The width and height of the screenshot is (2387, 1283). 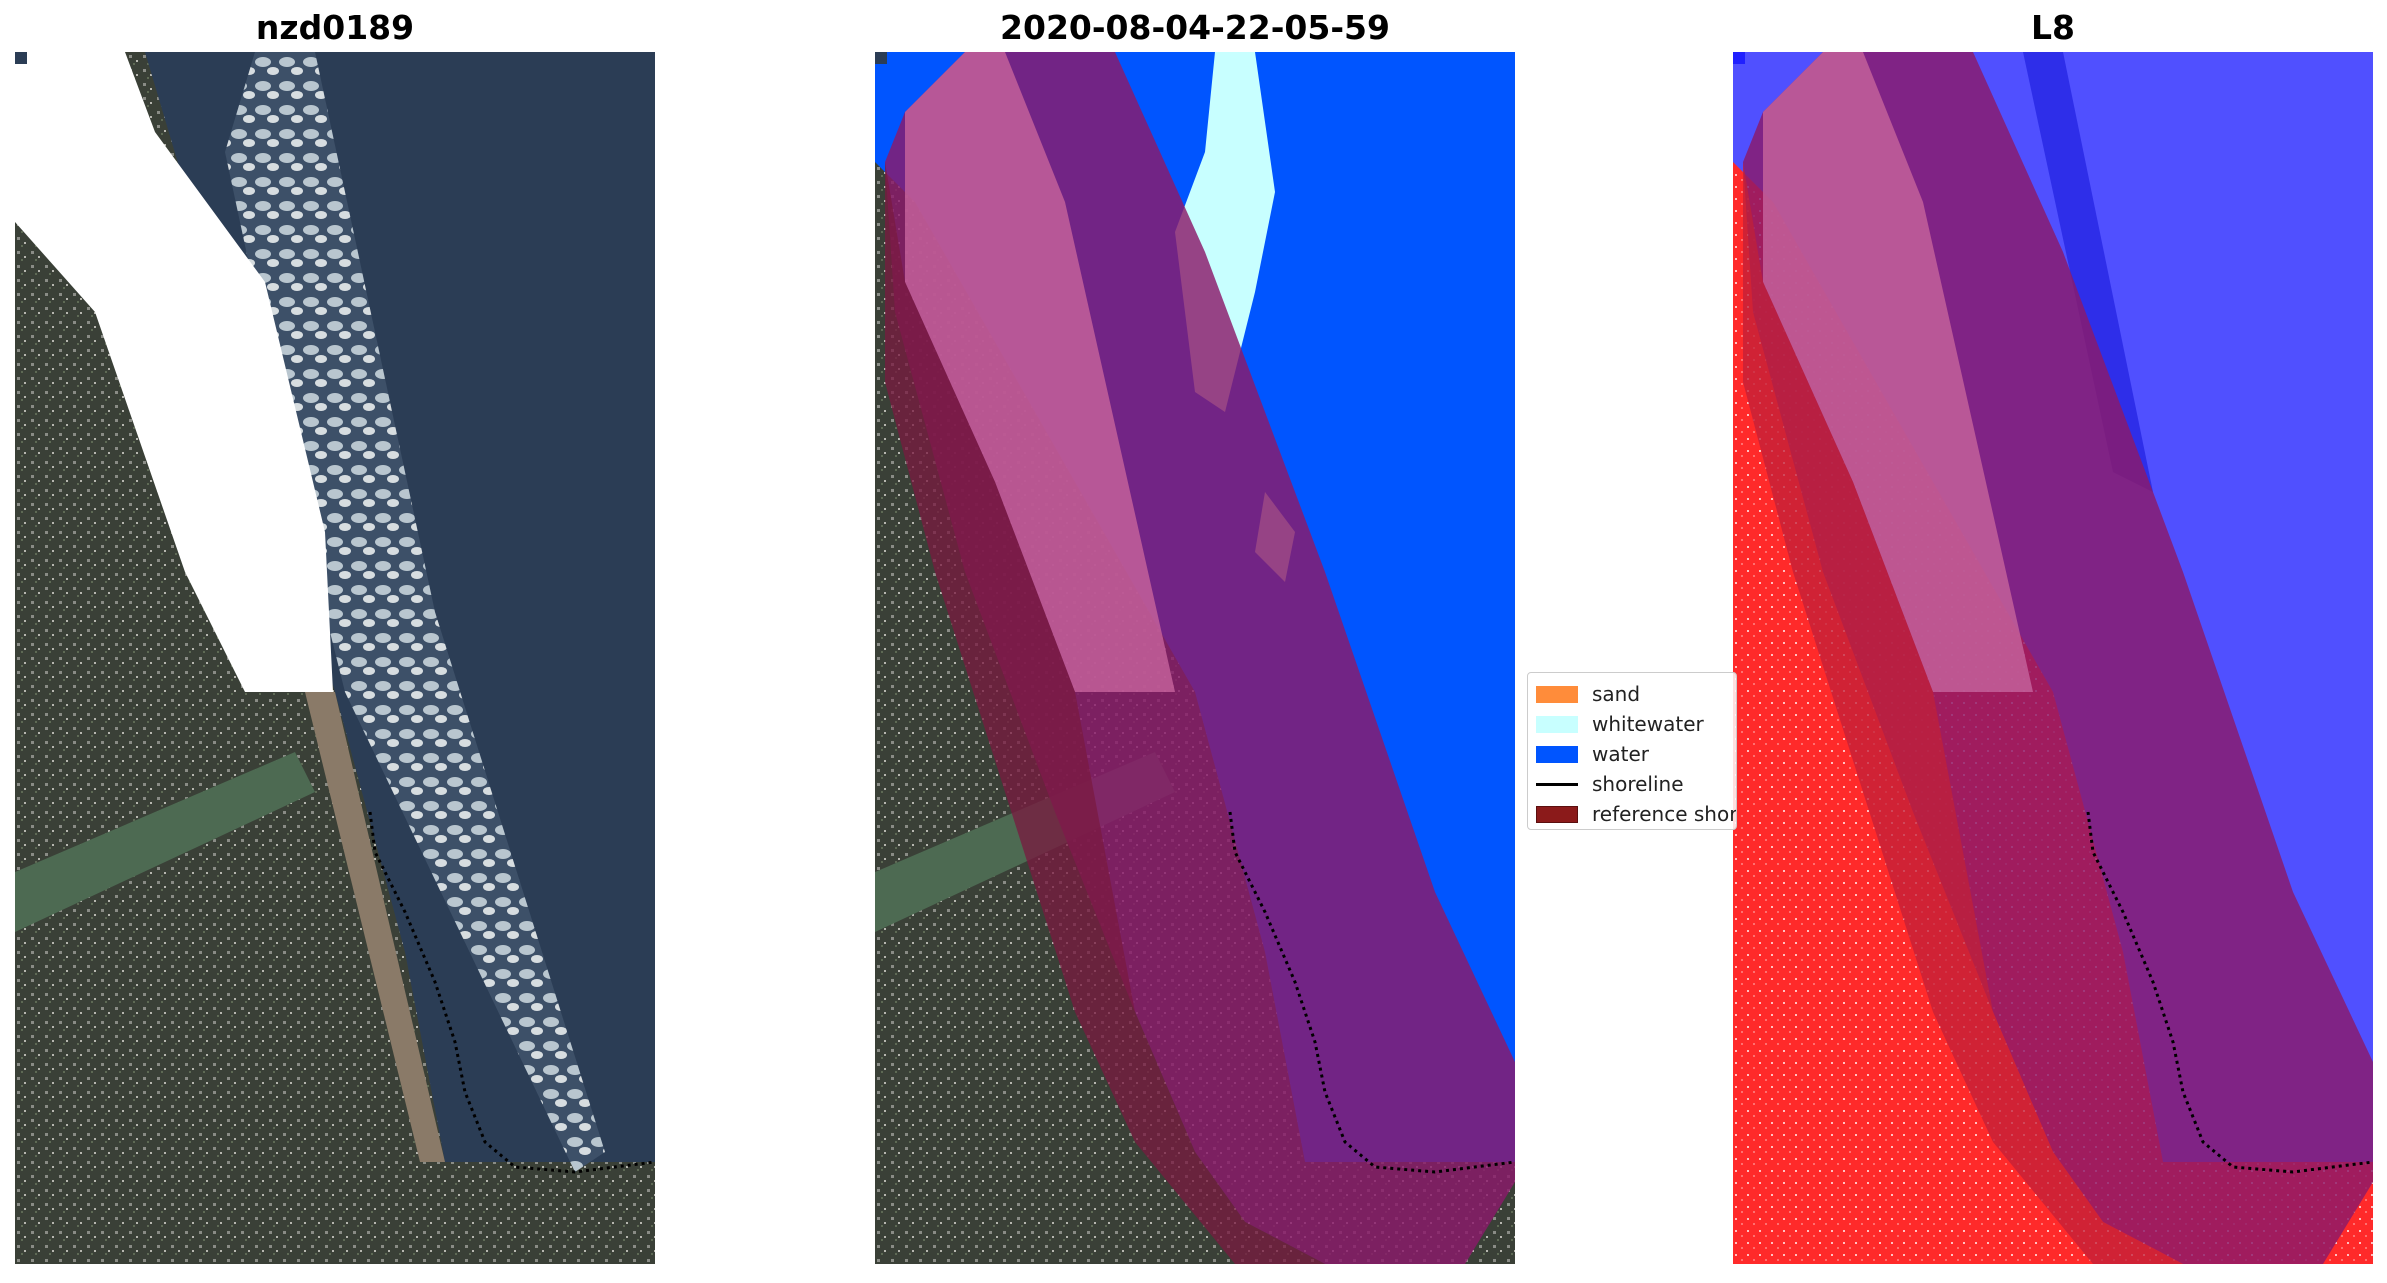 I want to click on beach-strip, so click(x=375, y=927).